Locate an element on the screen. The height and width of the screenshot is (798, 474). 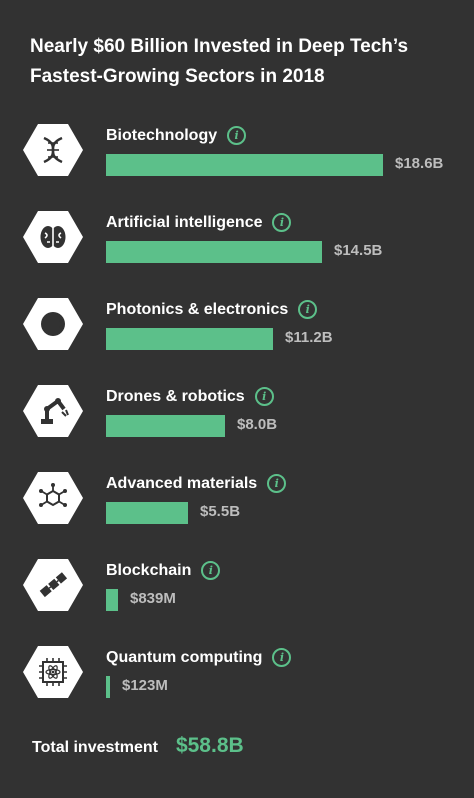
category-label: Quantum computing i is located at coordinates (199, 657).